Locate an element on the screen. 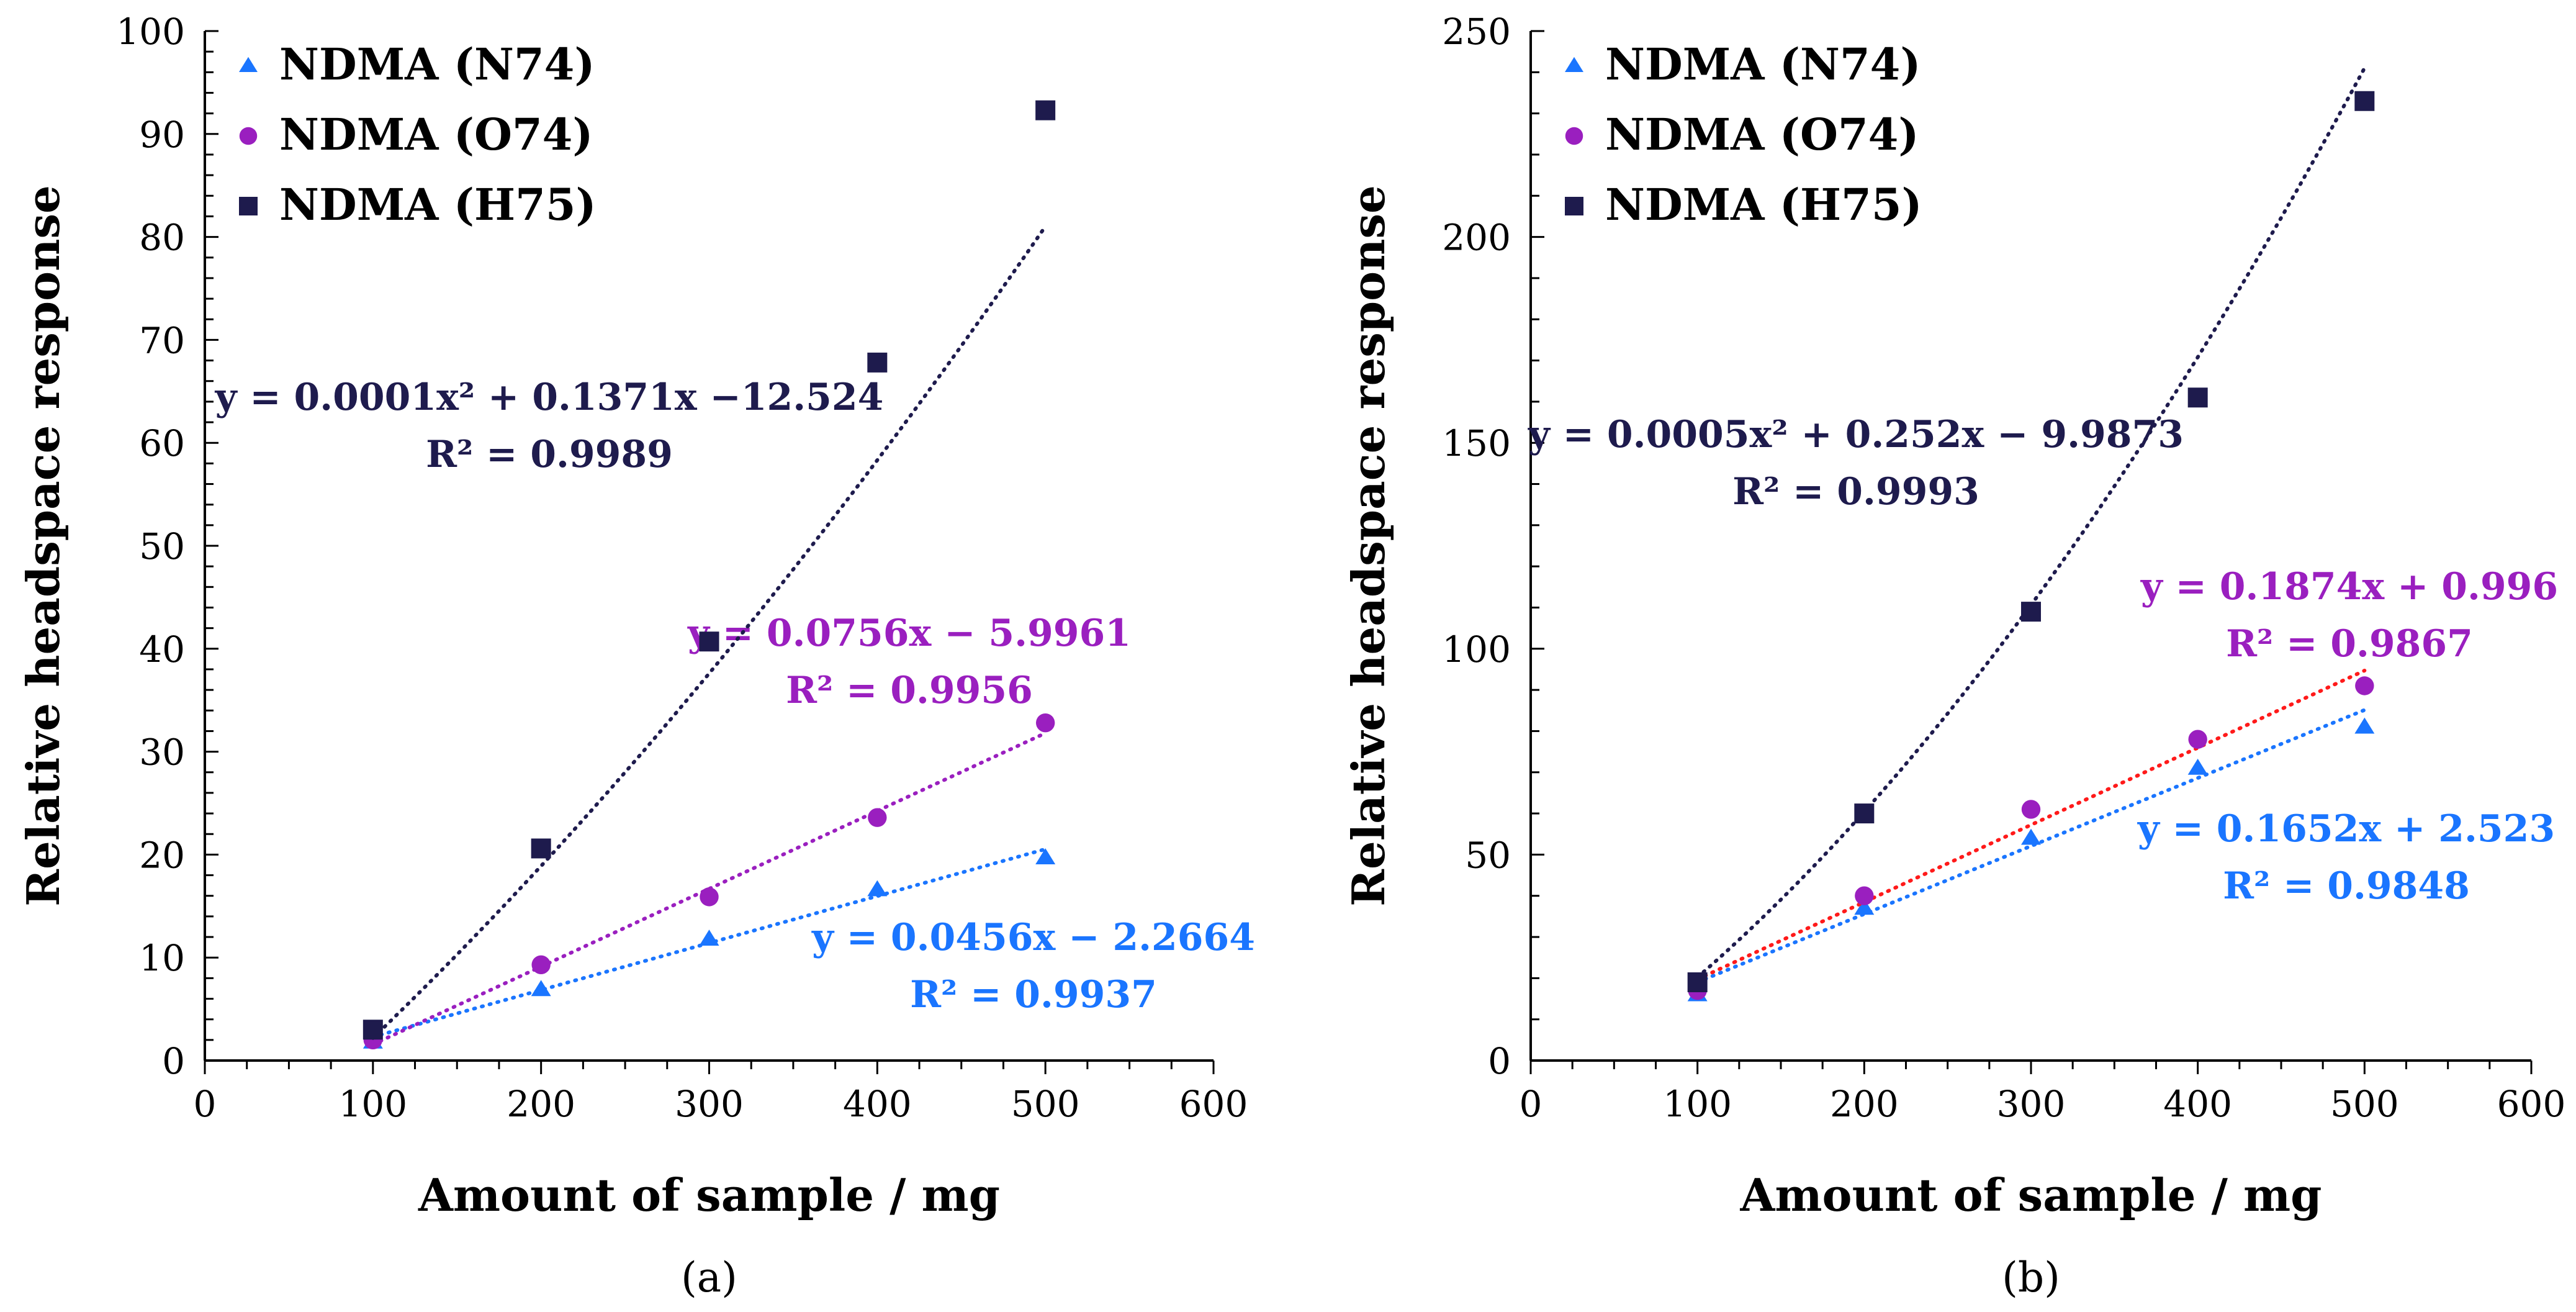 This screenshot has height=1312, width=2576. trend-equation: y = 0.0005x² + 0.252x − 9.9873 is located at coordinates (1856, 435).